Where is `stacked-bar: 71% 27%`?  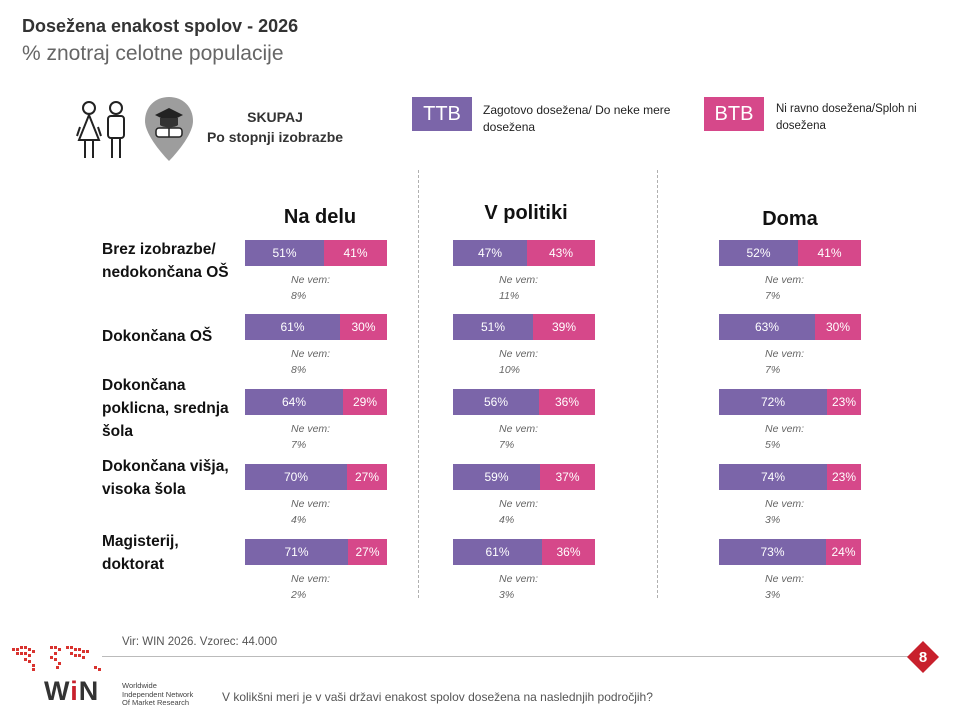
stacked-bar: 71% 27% is located at coordinates (316, 552).